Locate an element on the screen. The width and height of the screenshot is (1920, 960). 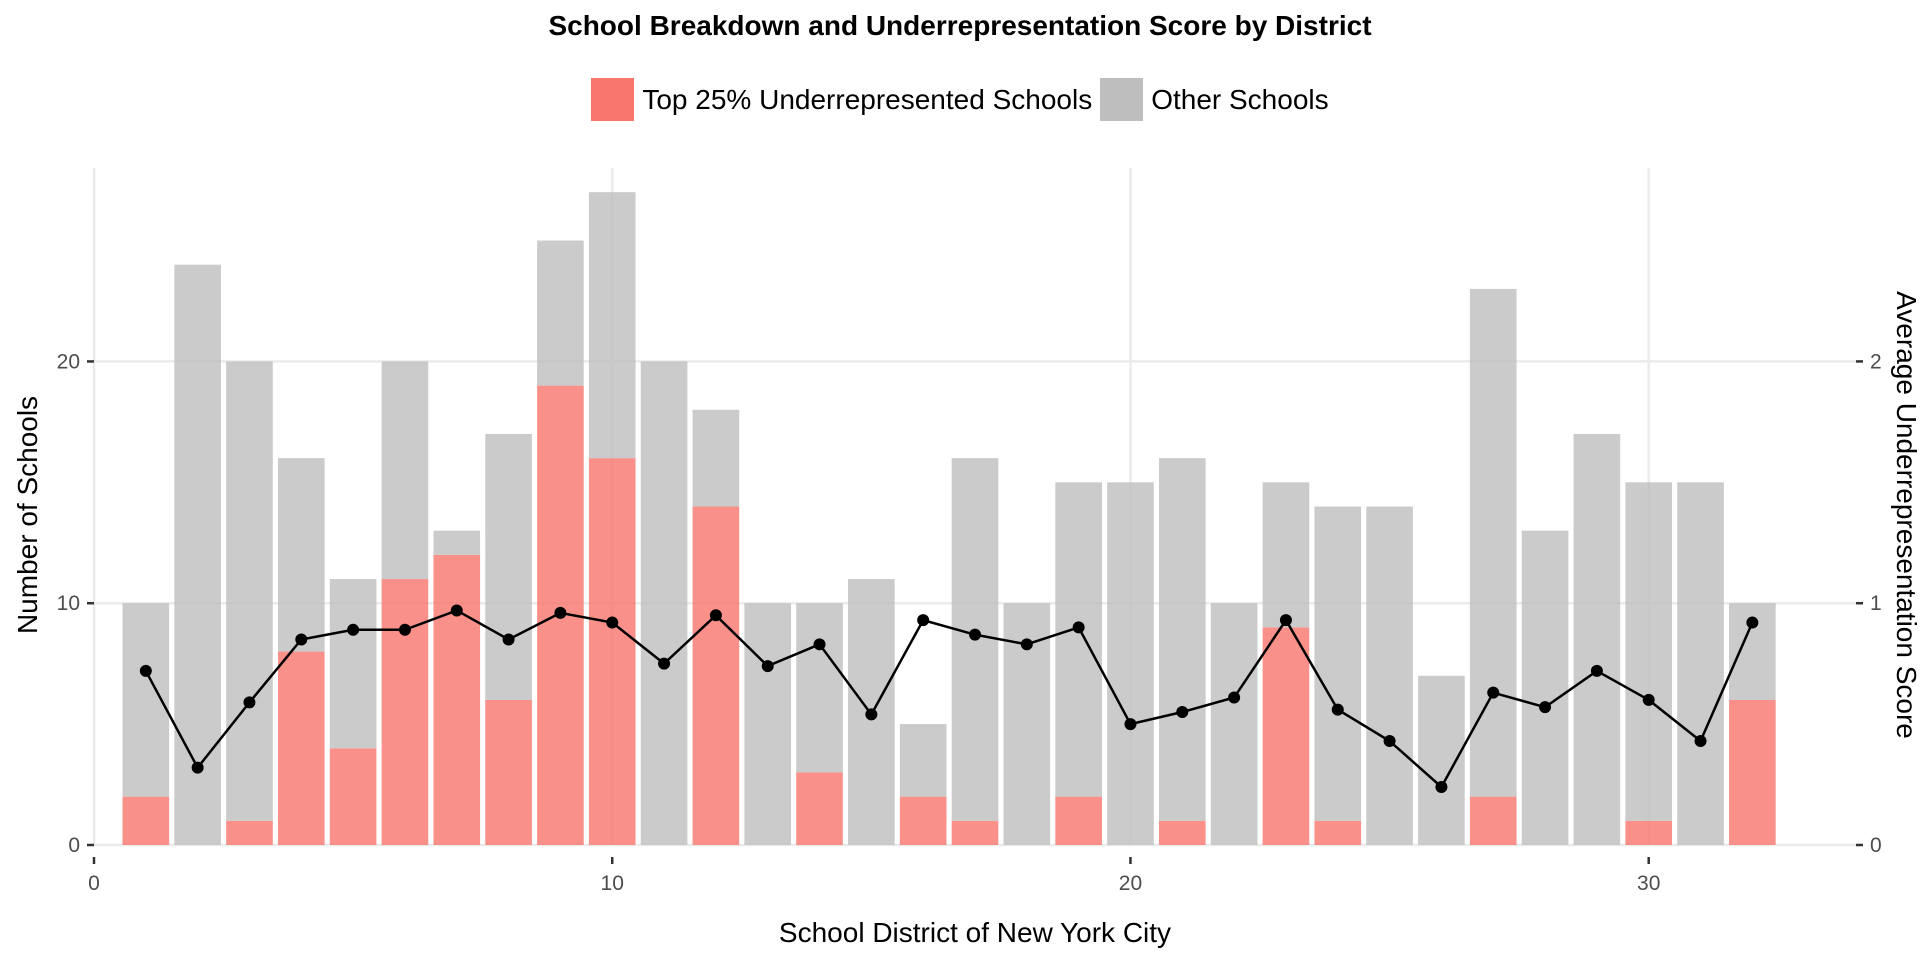
y2-axis-title: Average Underrepresentation Score is located at coordinates (1905, 515).